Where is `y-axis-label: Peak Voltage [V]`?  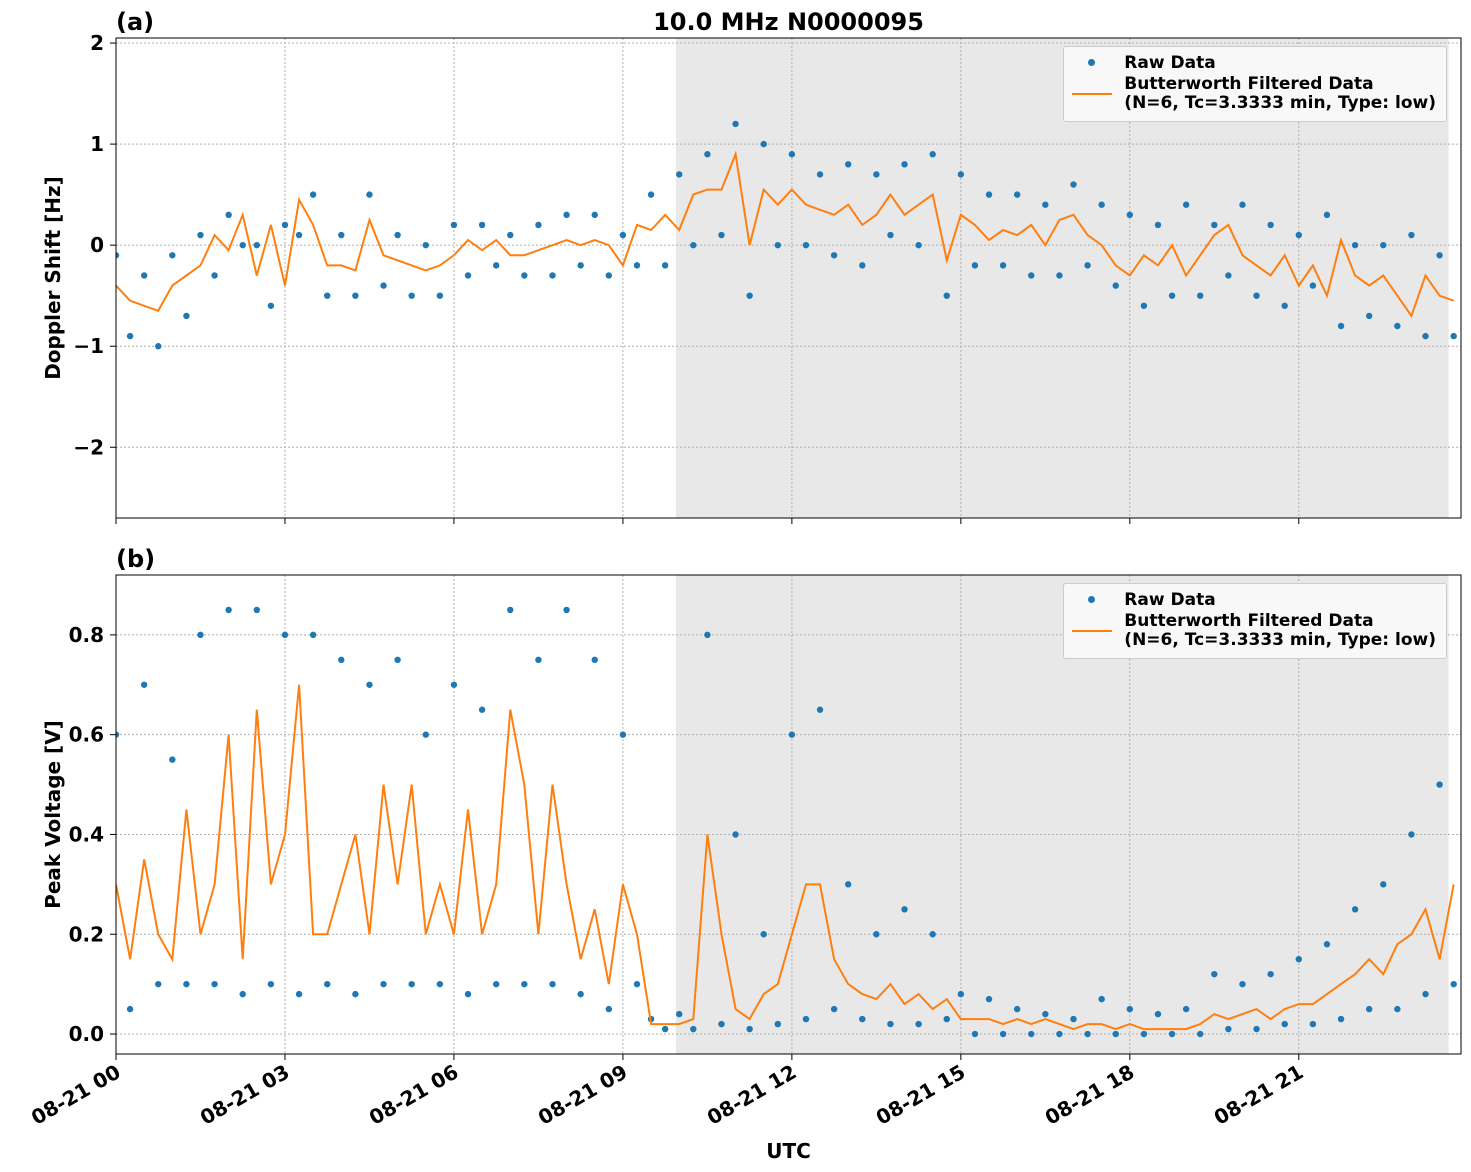
y-axis-label: Peak Voltage [V] is located at coordinates (53, 814).